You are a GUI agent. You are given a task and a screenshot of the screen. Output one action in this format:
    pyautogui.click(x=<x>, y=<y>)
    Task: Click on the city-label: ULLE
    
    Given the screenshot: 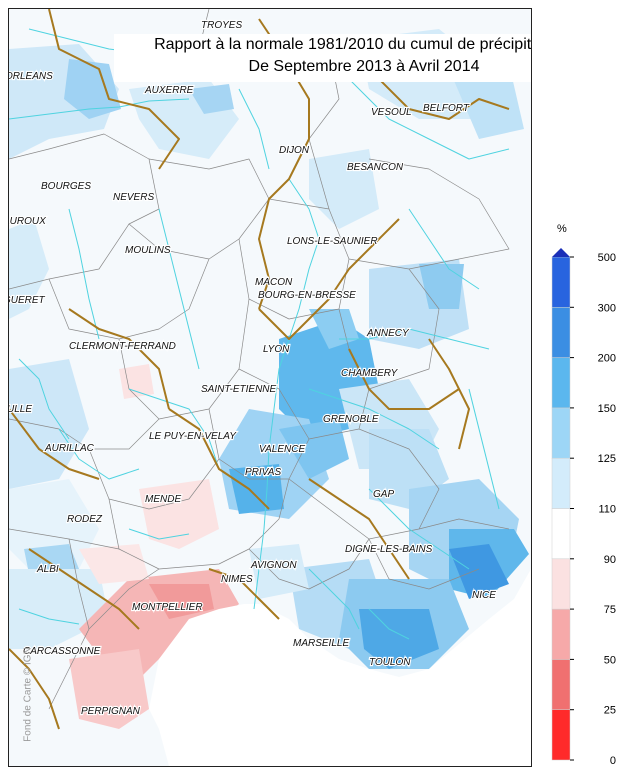 What is the action you would take?
    pyautogui.click(x=20, y=409)
    